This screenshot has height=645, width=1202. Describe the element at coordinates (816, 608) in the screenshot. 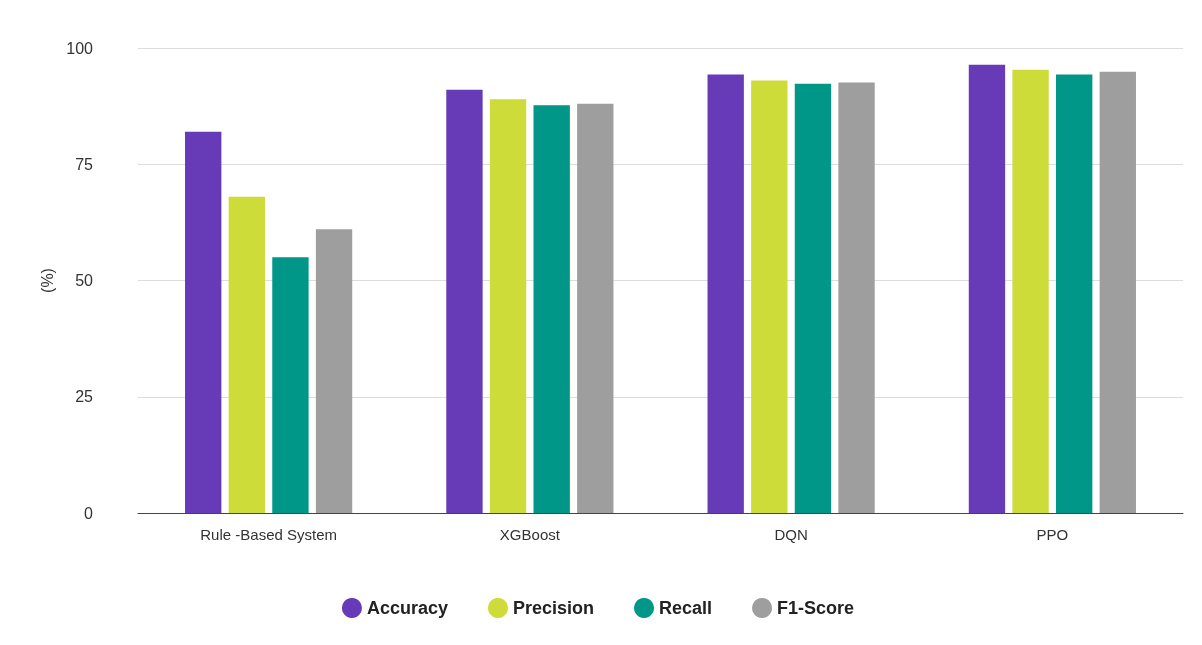

I see `legend-label: F1-Score` at that location.